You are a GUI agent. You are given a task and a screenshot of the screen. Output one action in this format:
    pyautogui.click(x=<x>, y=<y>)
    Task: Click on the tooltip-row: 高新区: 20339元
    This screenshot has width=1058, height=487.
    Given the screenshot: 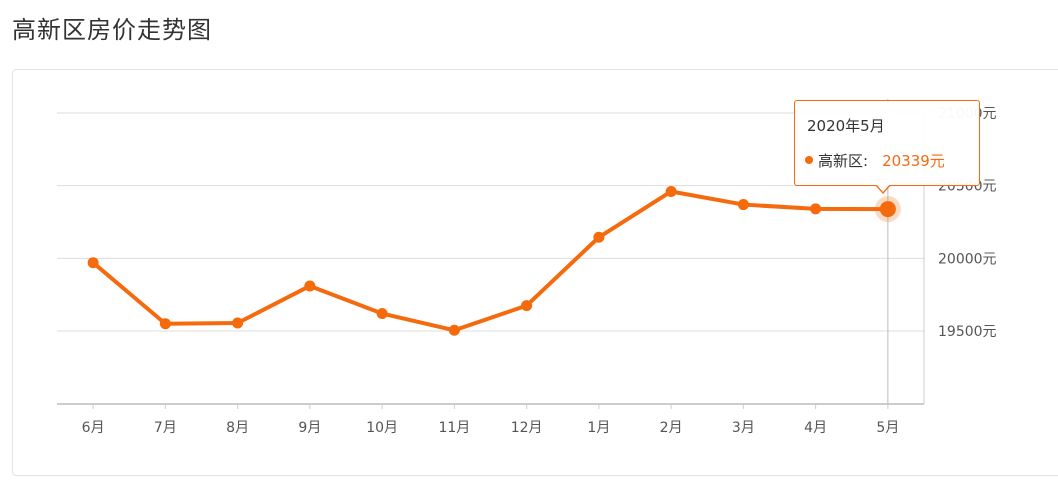 What is the action you would take?
    pyautogui.click(x=875, y=160)
    